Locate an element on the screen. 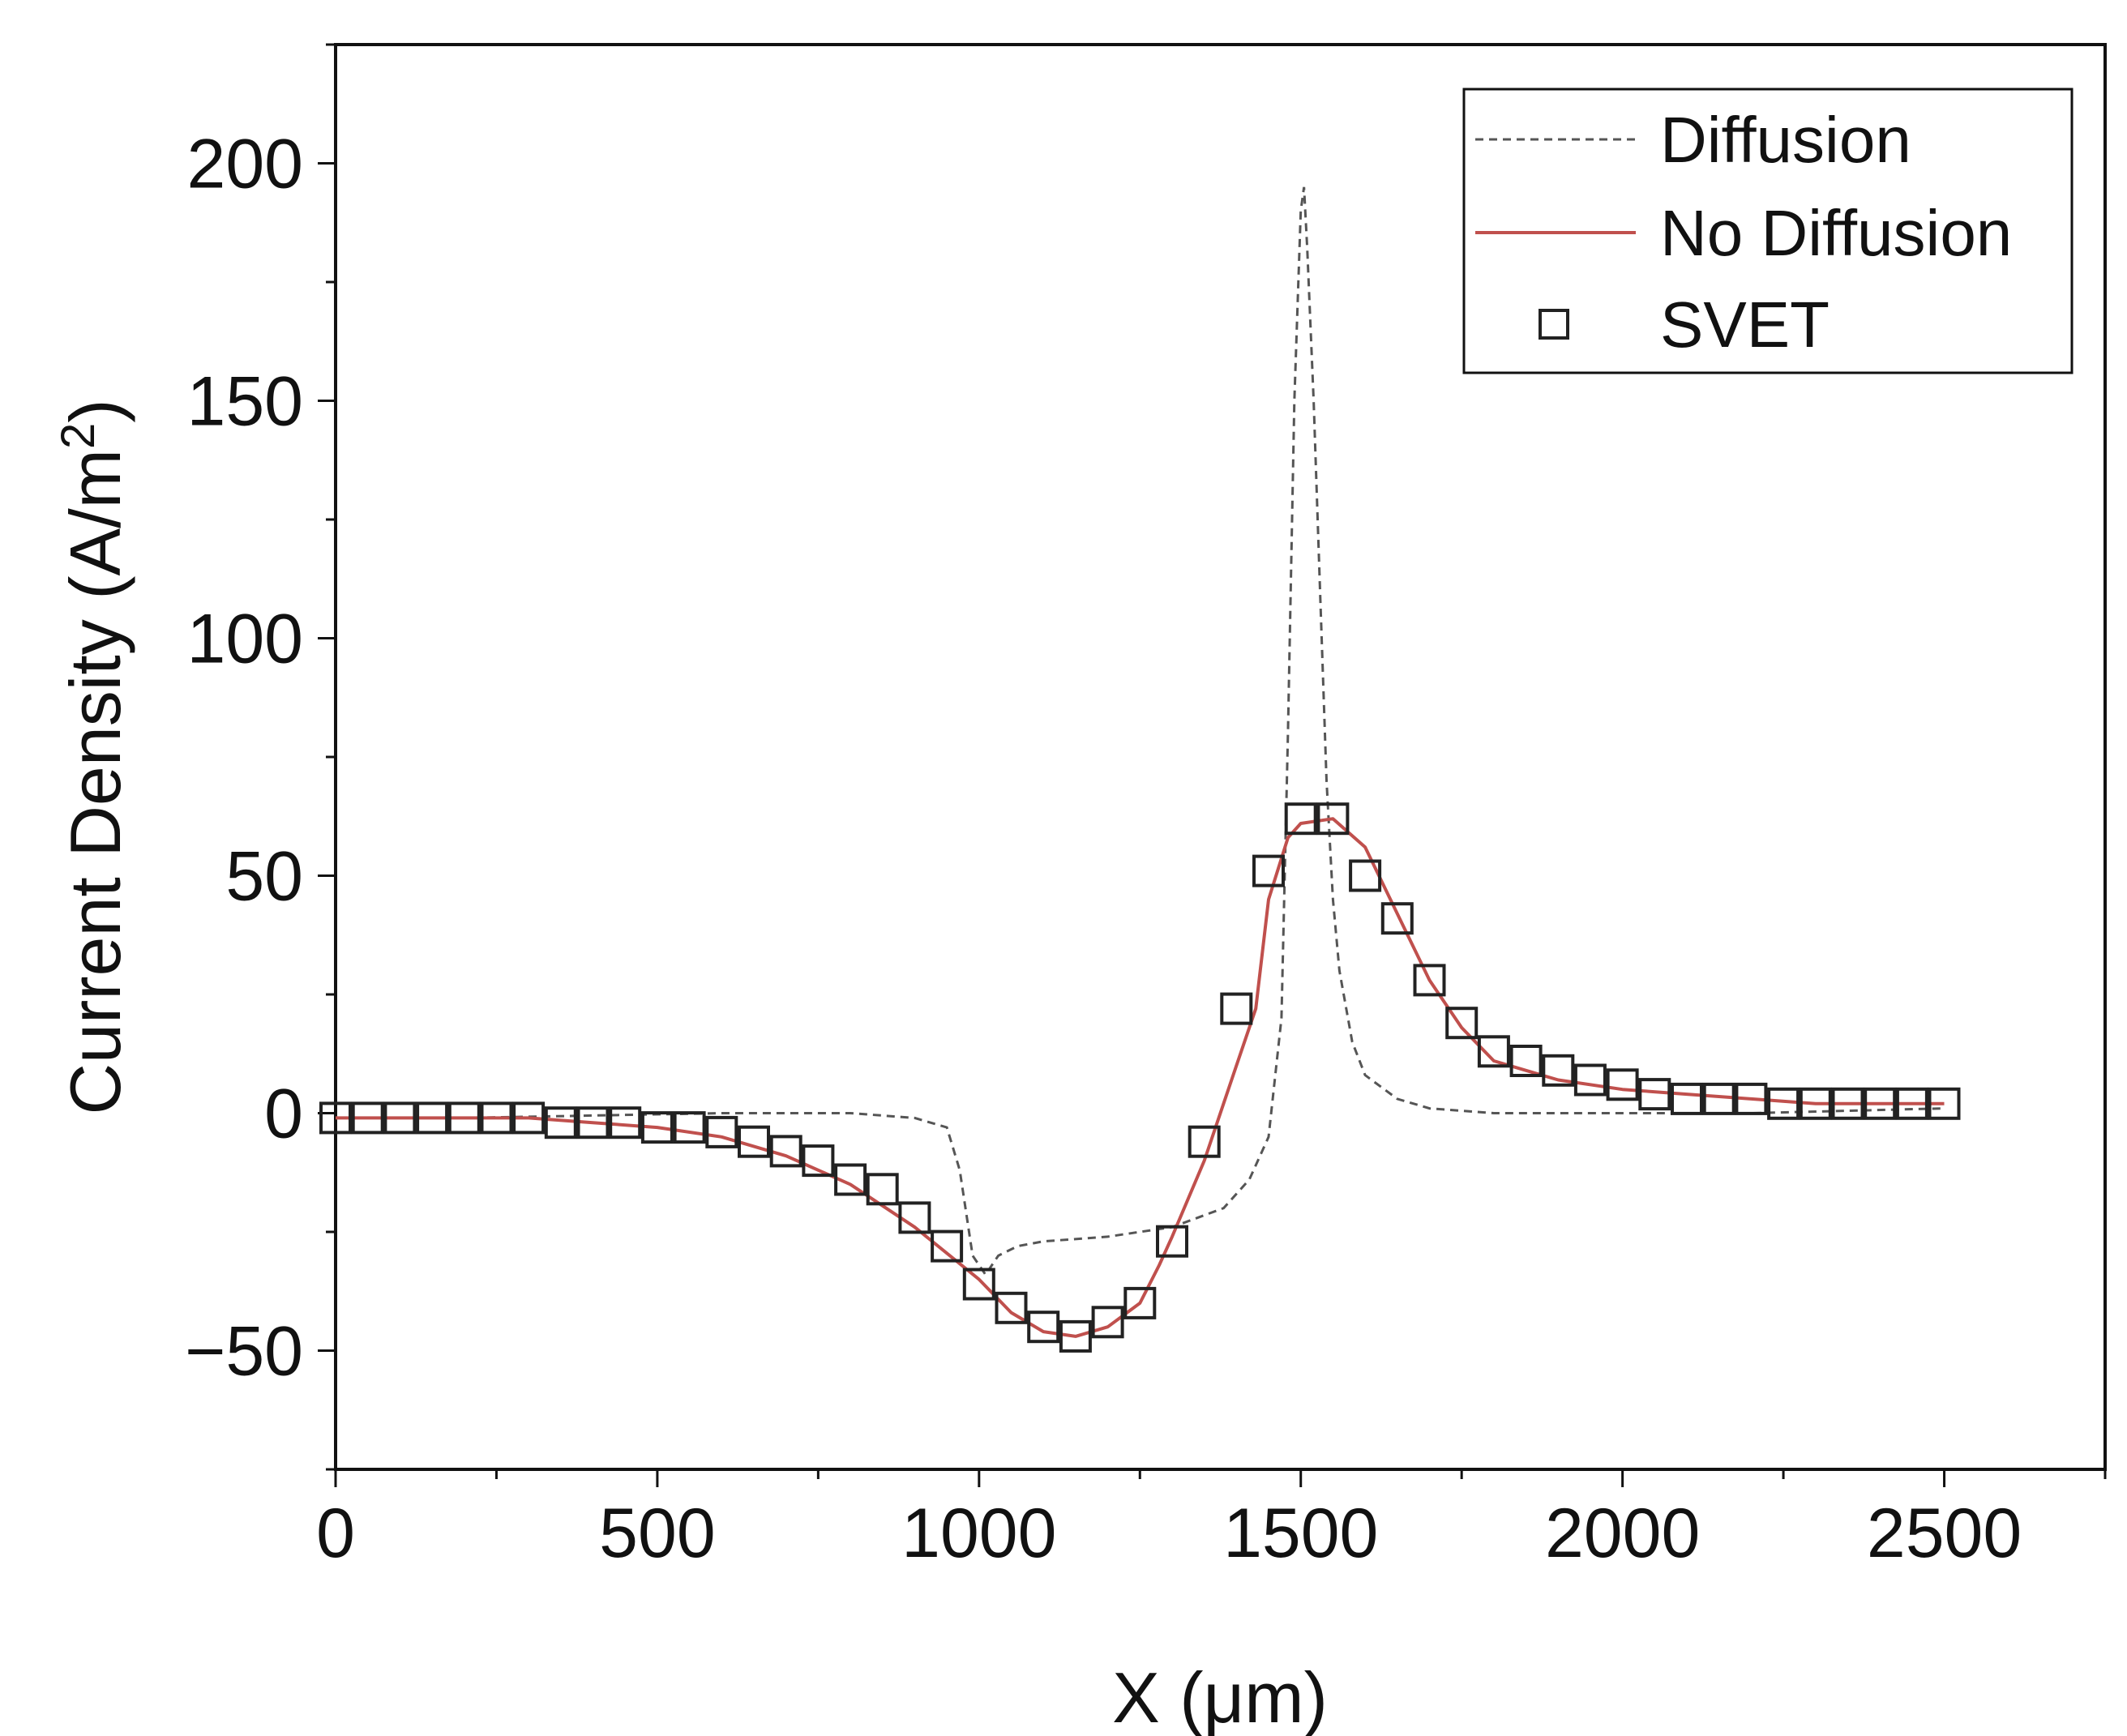  legend-diffusion-label: Diffusion is located at coordinates (1785, 140).